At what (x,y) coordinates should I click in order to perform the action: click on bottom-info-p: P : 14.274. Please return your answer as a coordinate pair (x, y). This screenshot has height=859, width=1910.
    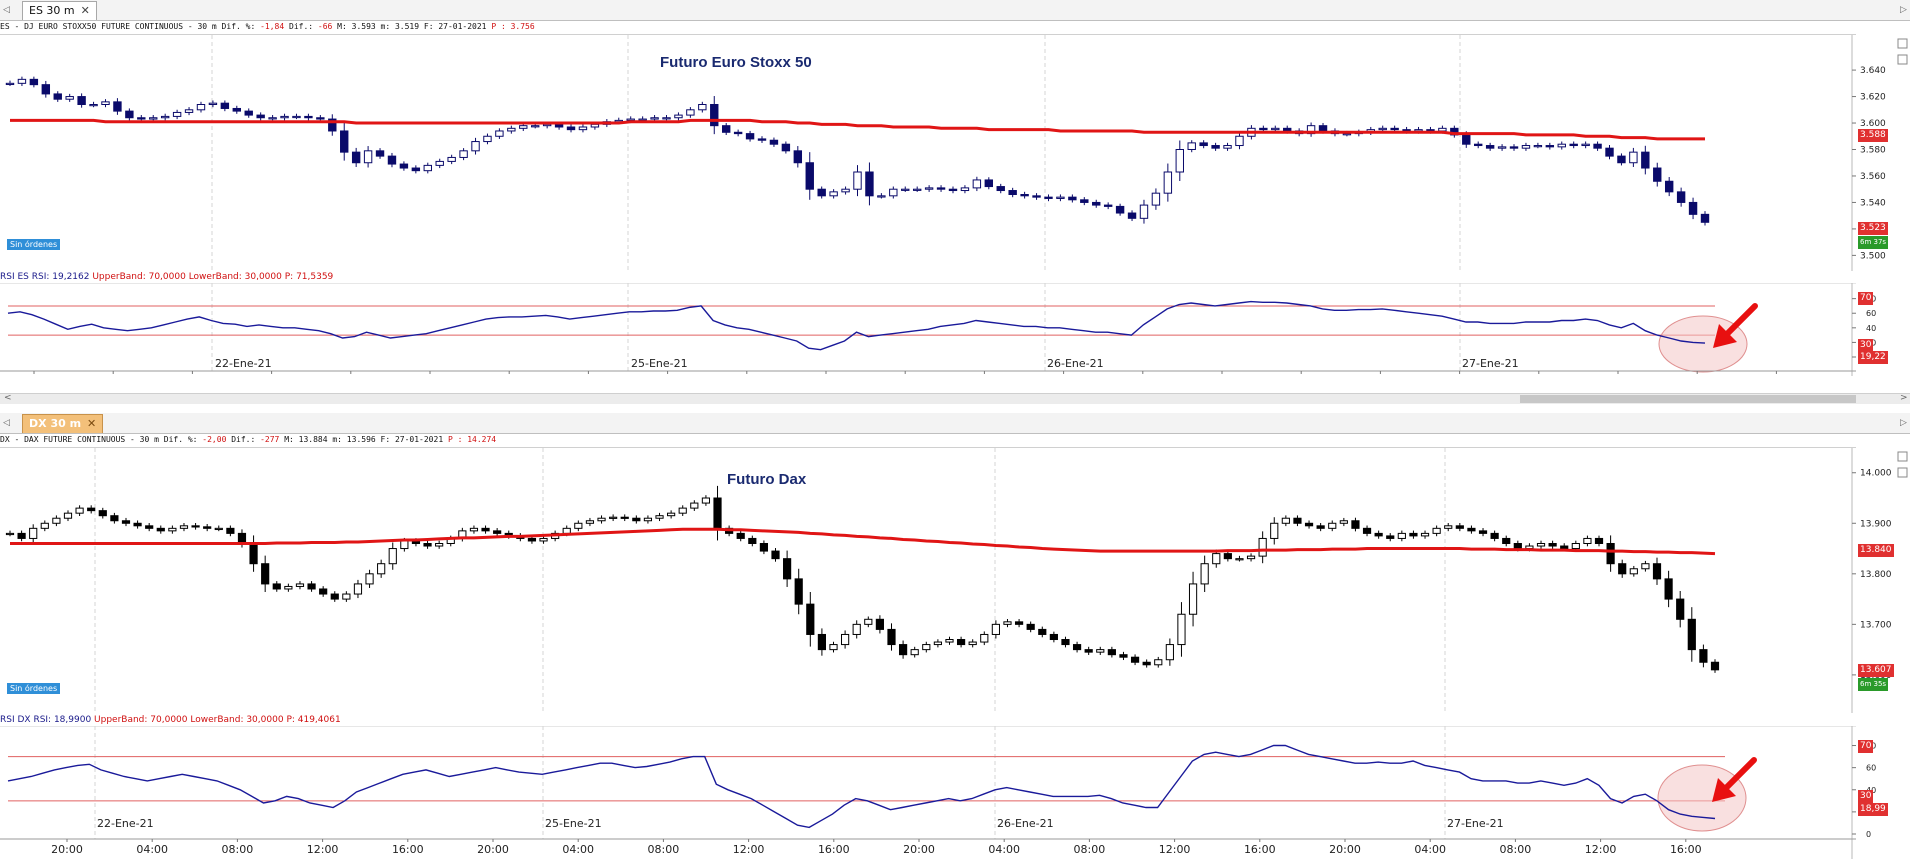
    Looking at the image, I should click on (472, 439).